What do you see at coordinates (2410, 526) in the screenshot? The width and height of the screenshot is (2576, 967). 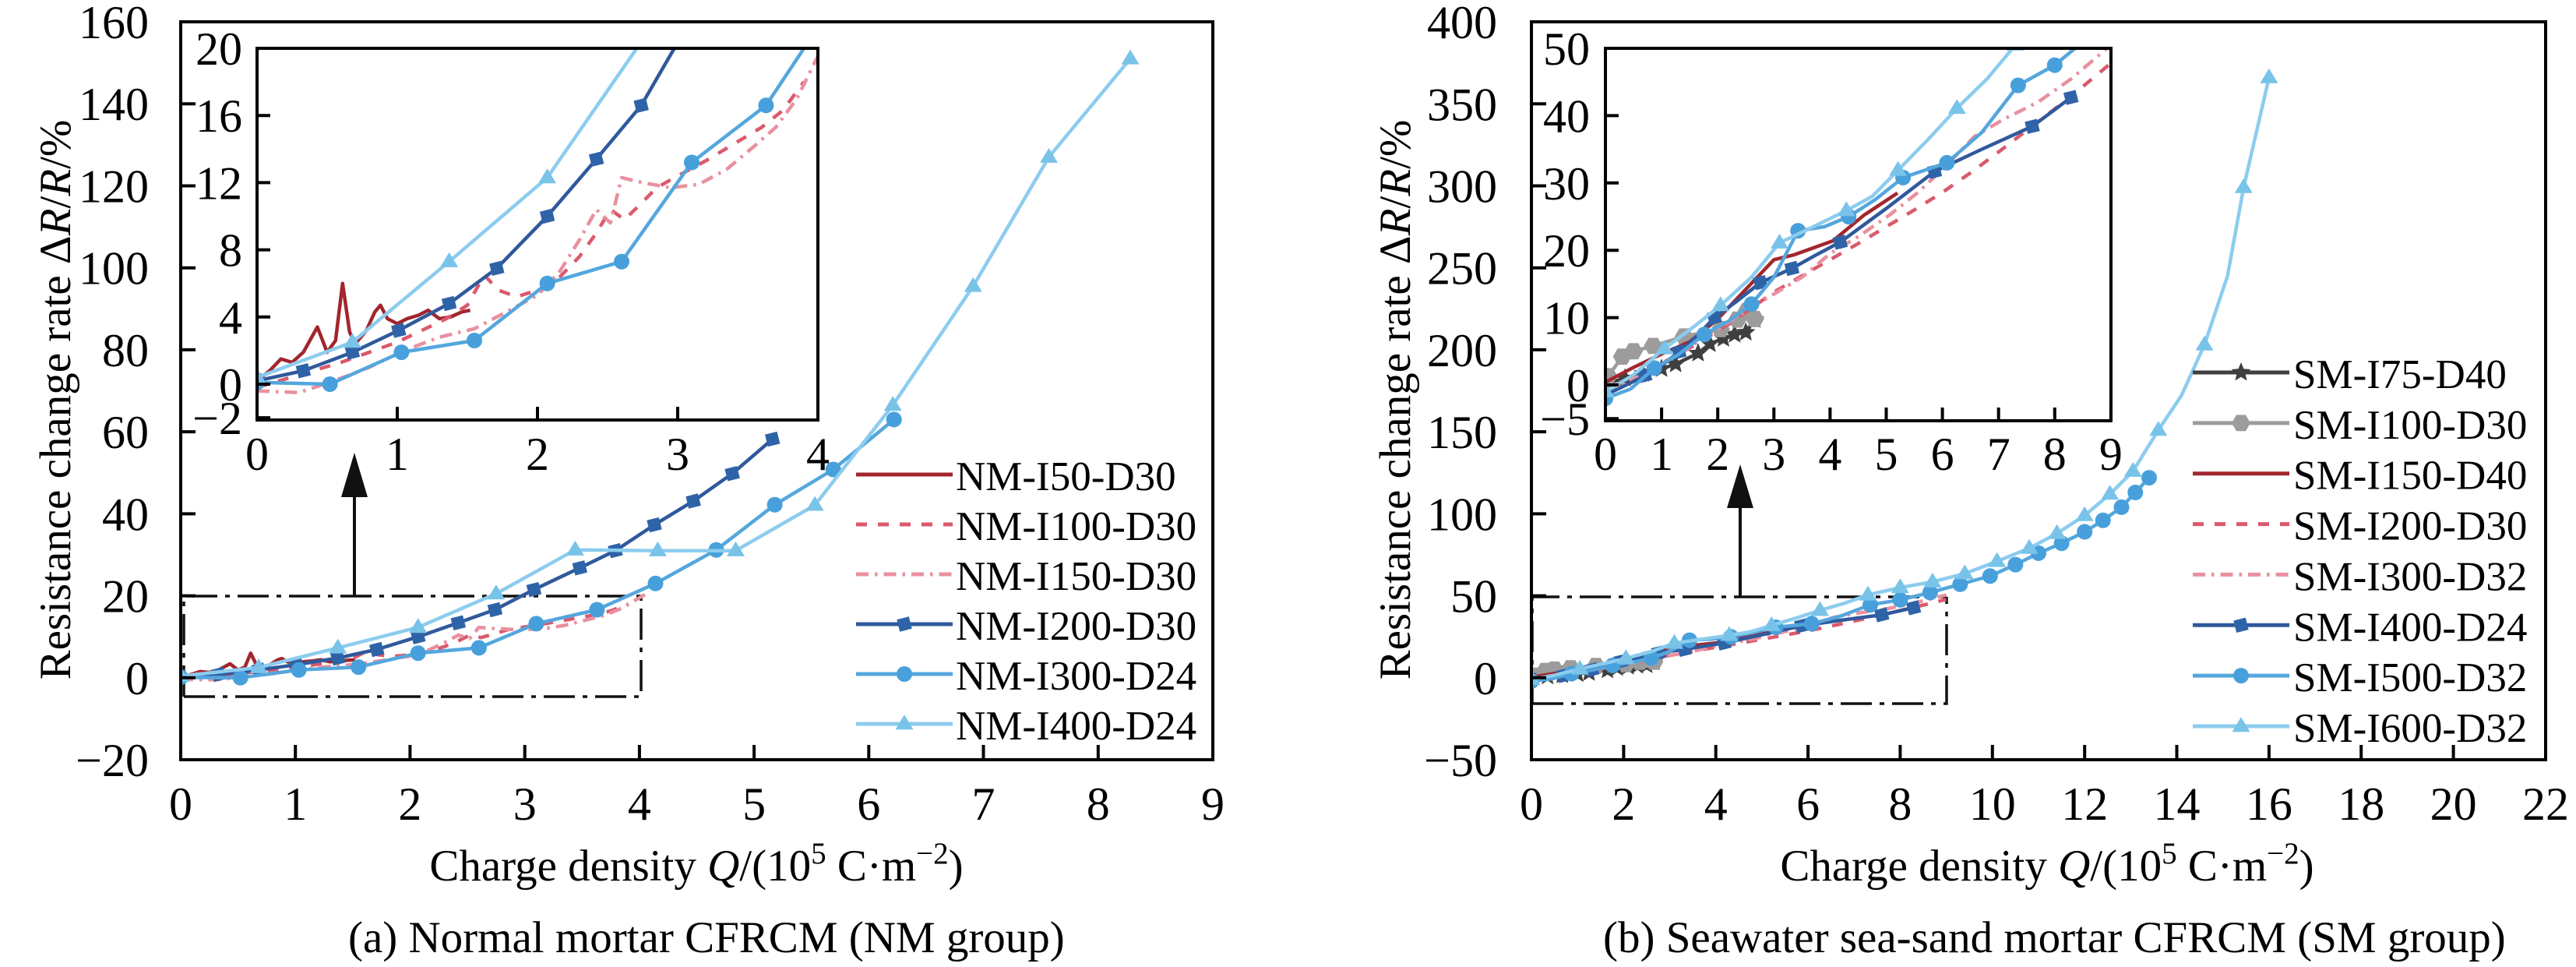 I see `svg-text: SM-I200-D30` at bounding box center [2410, 526].